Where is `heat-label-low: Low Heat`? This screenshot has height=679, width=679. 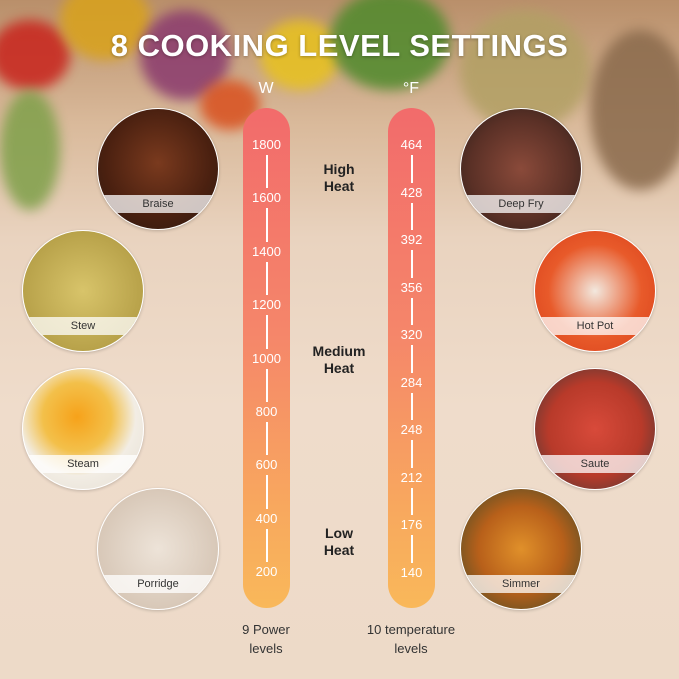
heat-label-low: Low Heat is located at coordinates (339, 542).